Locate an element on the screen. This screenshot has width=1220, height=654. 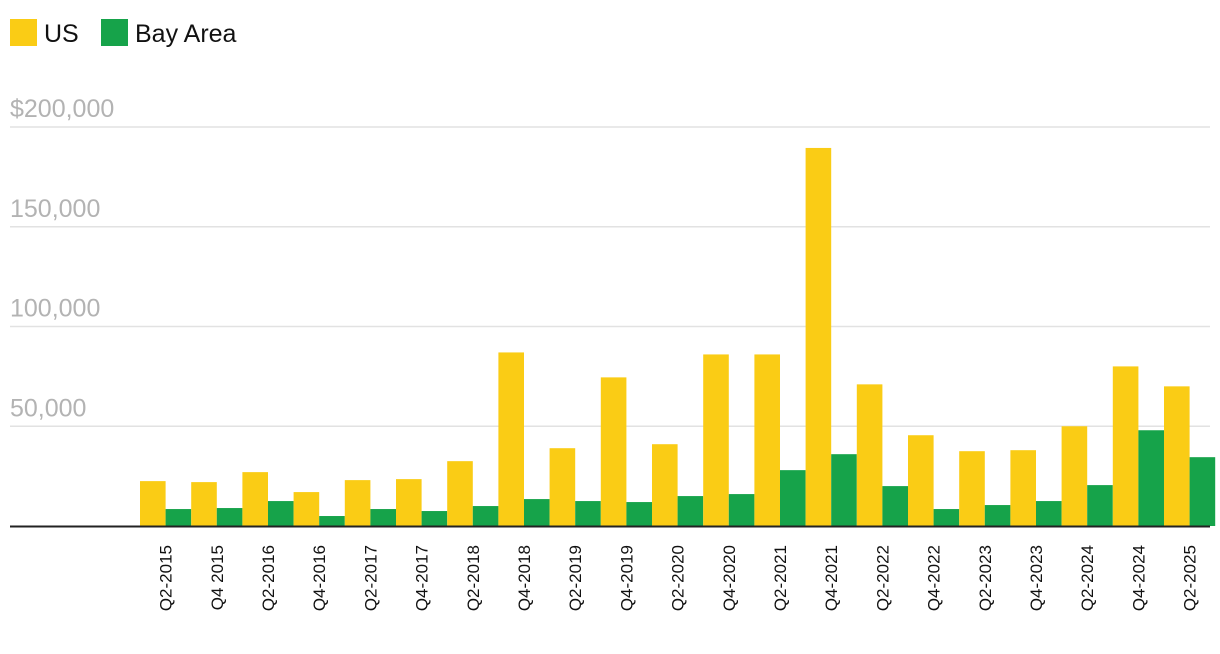
x-tick-label: Q4-2016 is located at coordinates (319, 578).